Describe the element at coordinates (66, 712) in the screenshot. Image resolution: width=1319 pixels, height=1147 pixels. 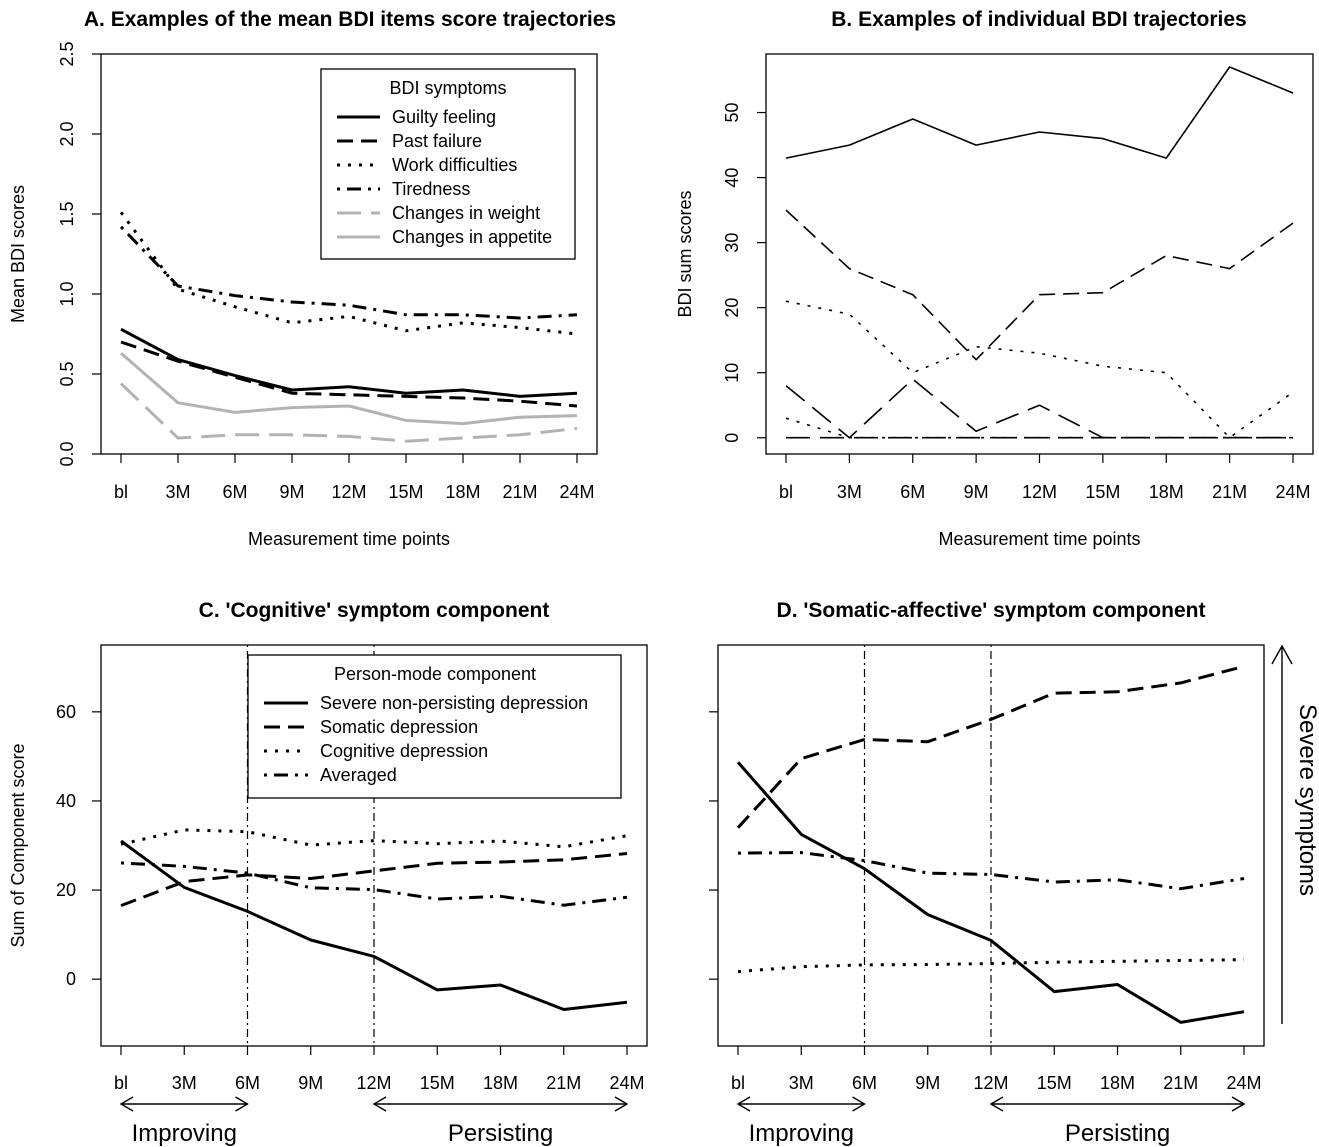
I see `y-tick-label: 60` at that location.